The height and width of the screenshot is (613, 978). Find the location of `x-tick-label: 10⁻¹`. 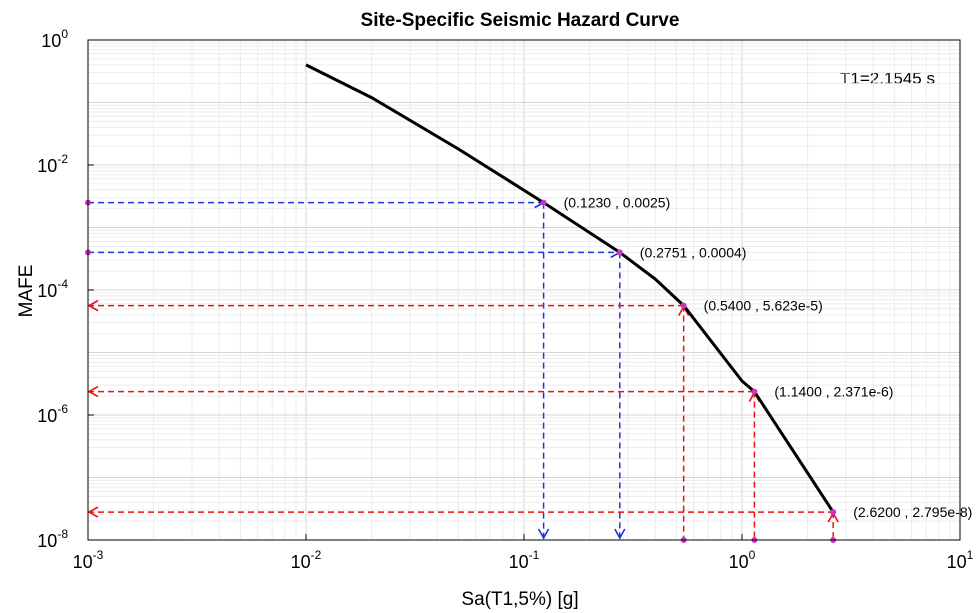

x-tick-label: 10⁻¹ is located at coordinates (524, 560).